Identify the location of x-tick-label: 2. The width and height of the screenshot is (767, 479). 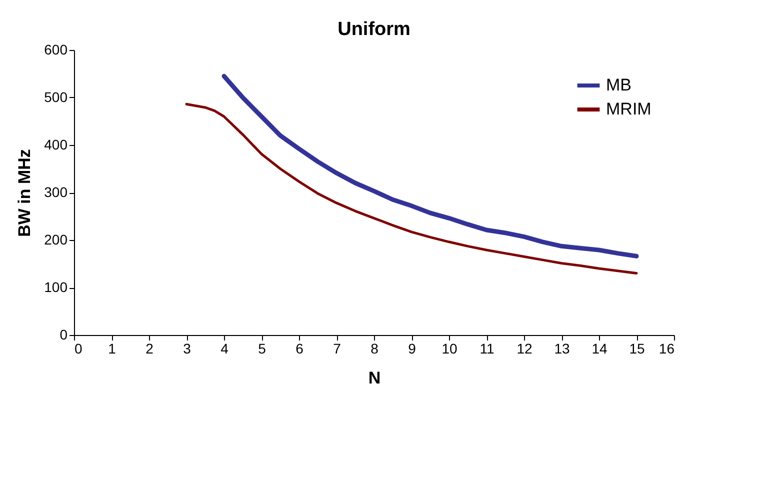
(150, 348).